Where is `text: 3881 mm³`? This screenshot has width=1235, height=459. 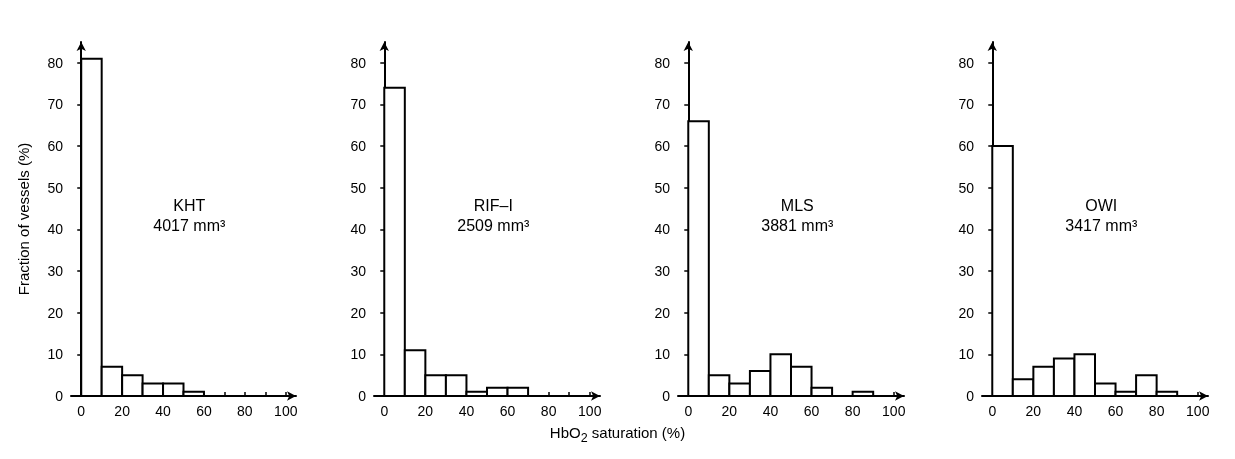
text: 3881 mm³ is located at coordinates (797, 226).